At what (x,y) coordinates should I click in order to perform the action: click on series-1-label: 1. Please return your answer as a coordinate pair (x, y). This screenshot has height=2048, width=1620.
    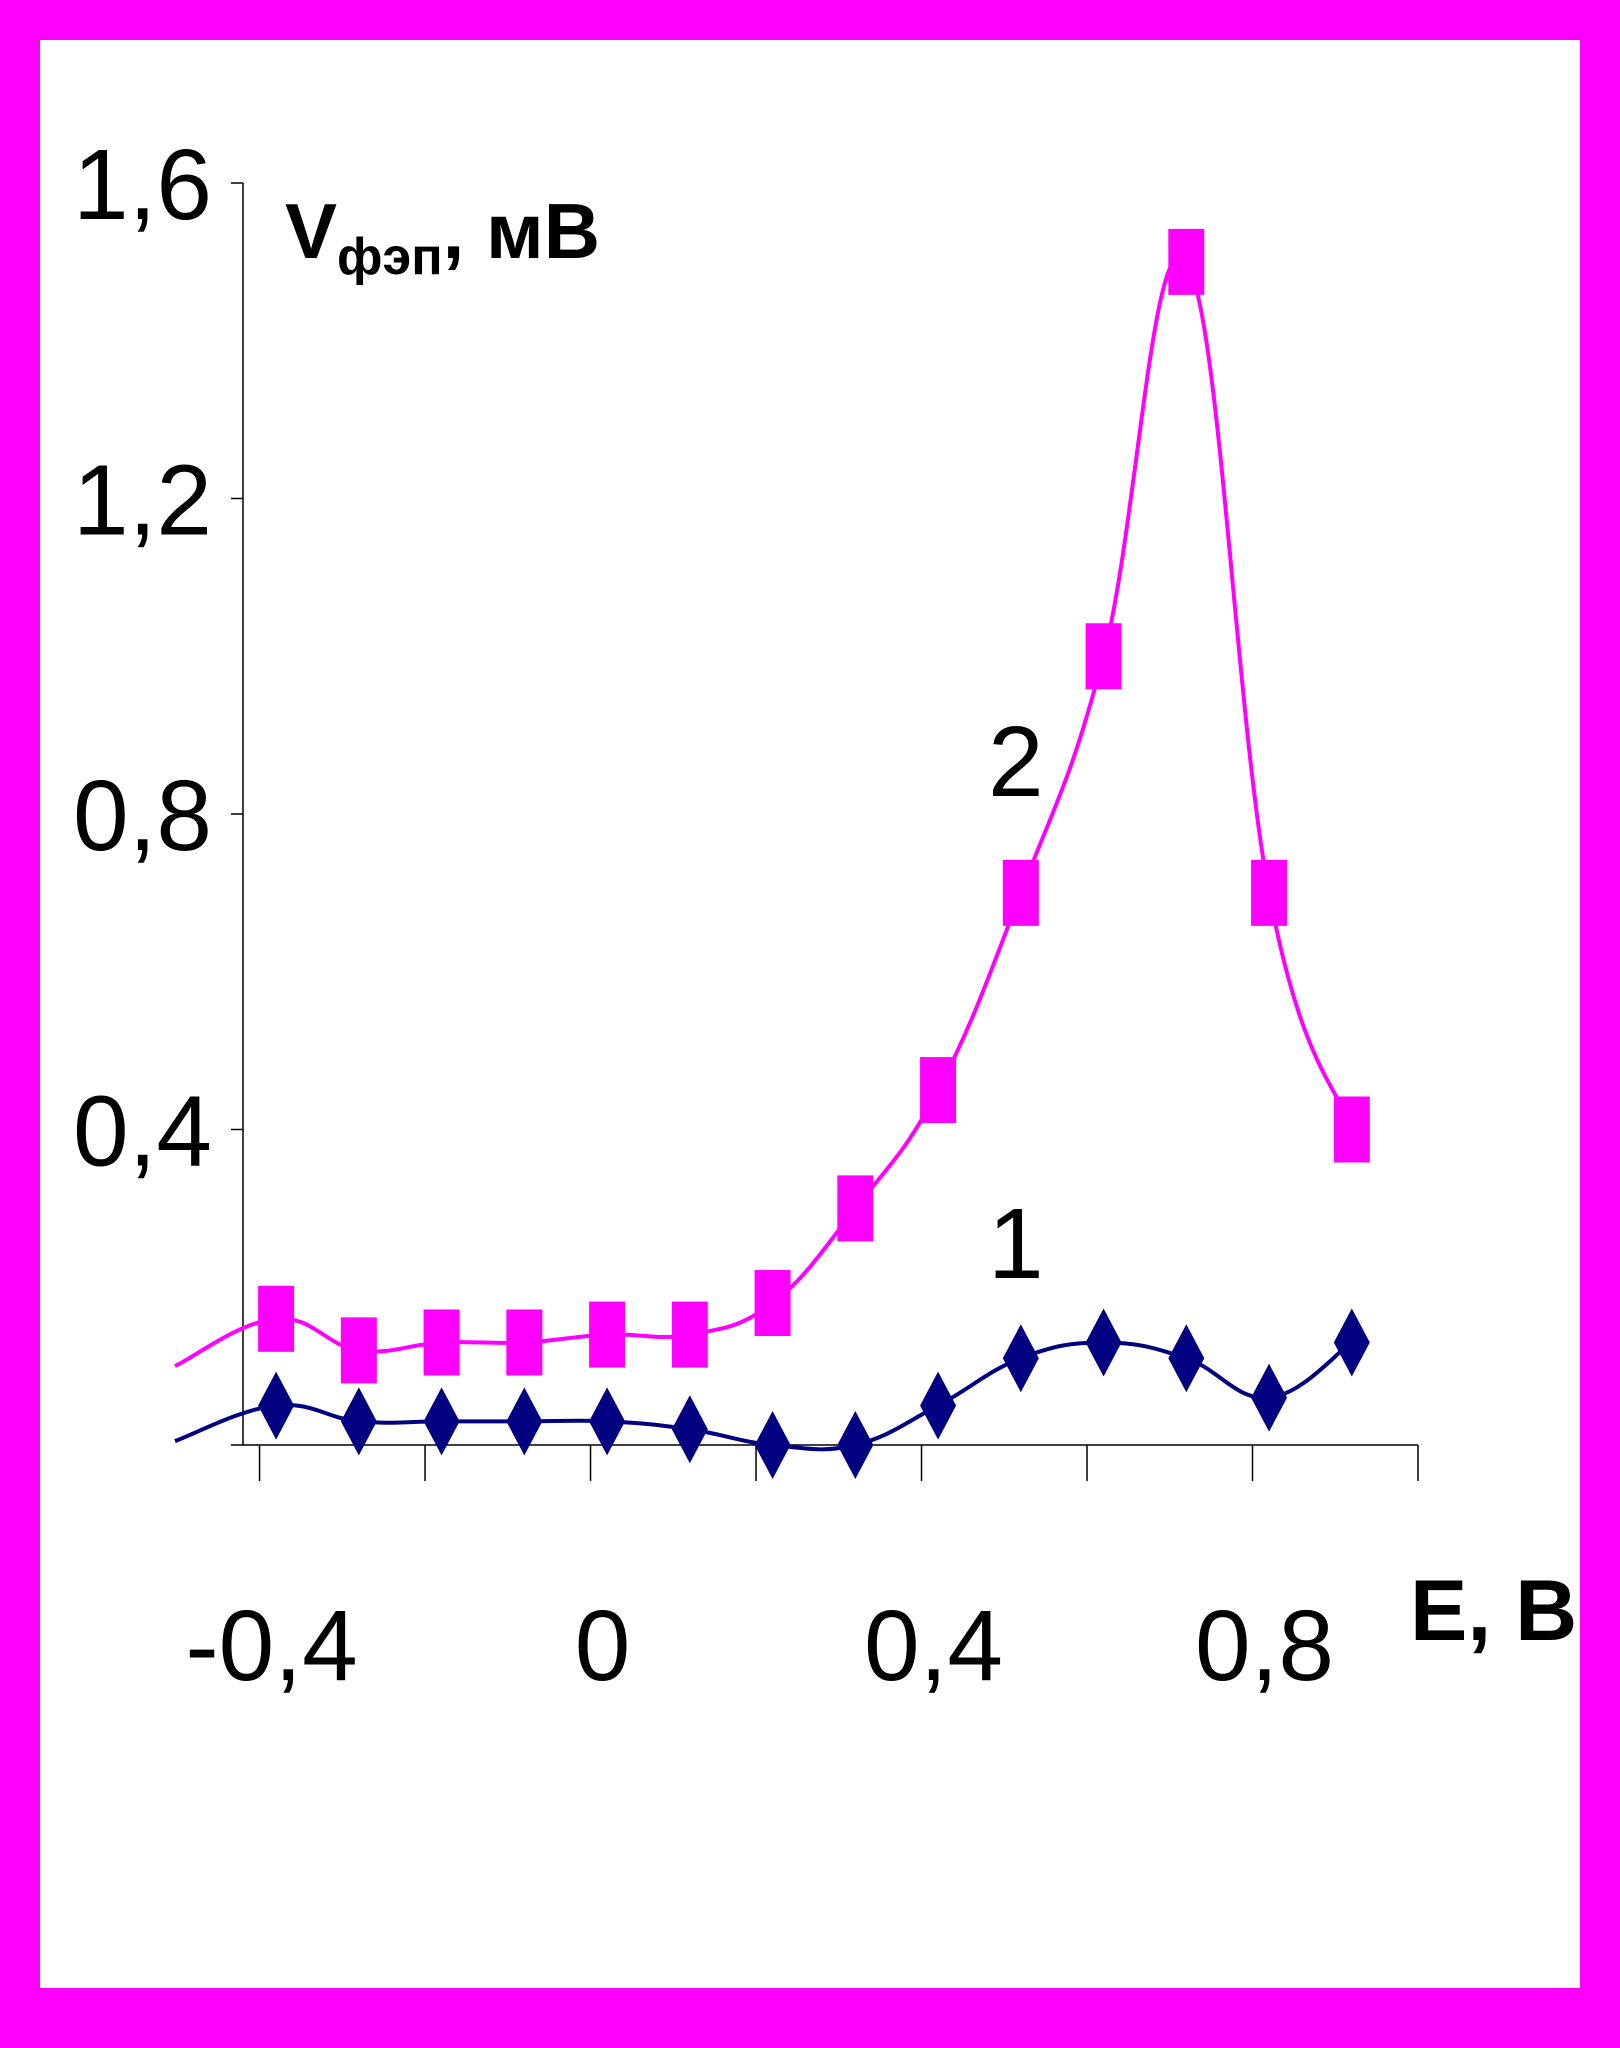
    Looking at the image, I should click on (1016, 1244).